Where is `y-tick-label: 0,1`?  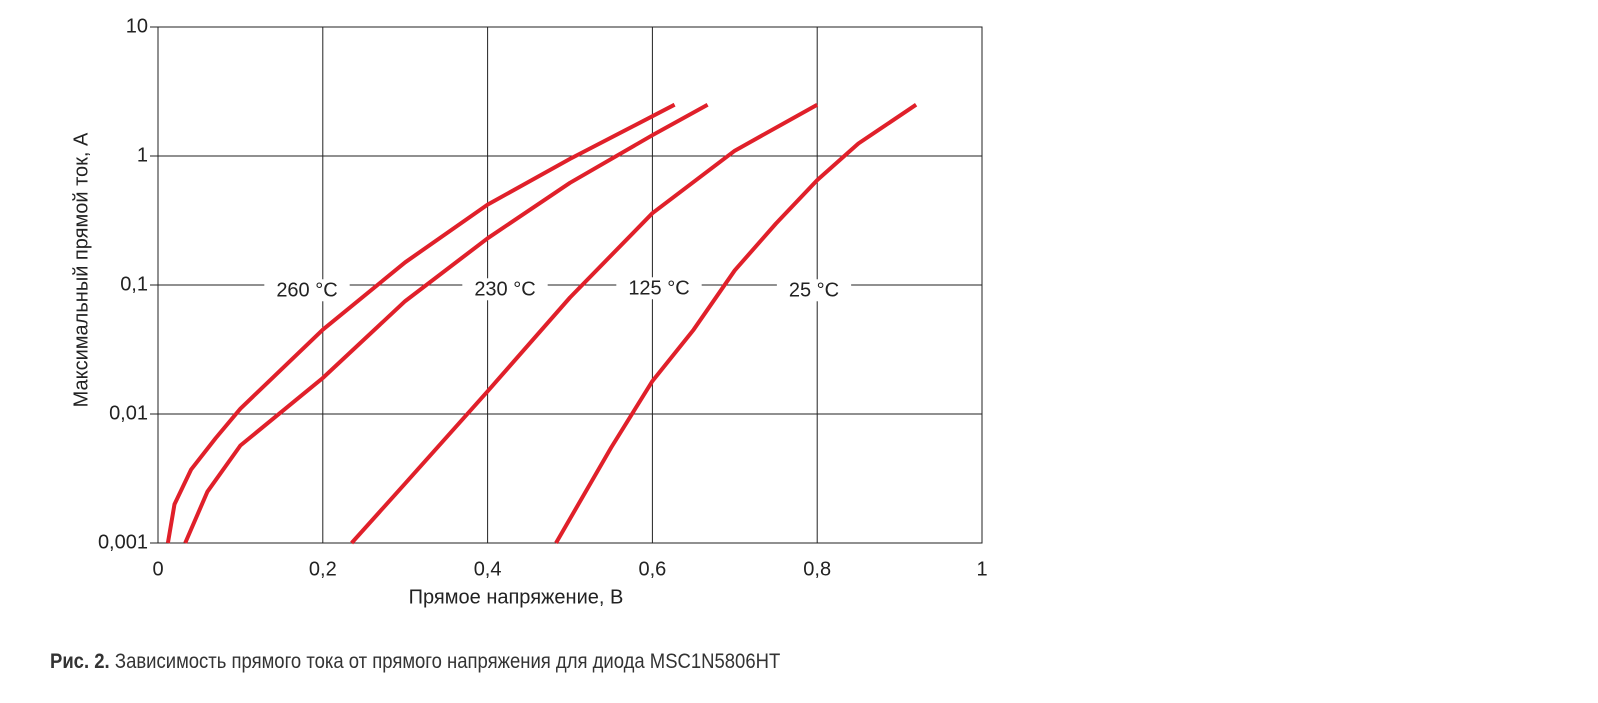 y-tick-label: 0,1 is located at coordinates (134, 284).